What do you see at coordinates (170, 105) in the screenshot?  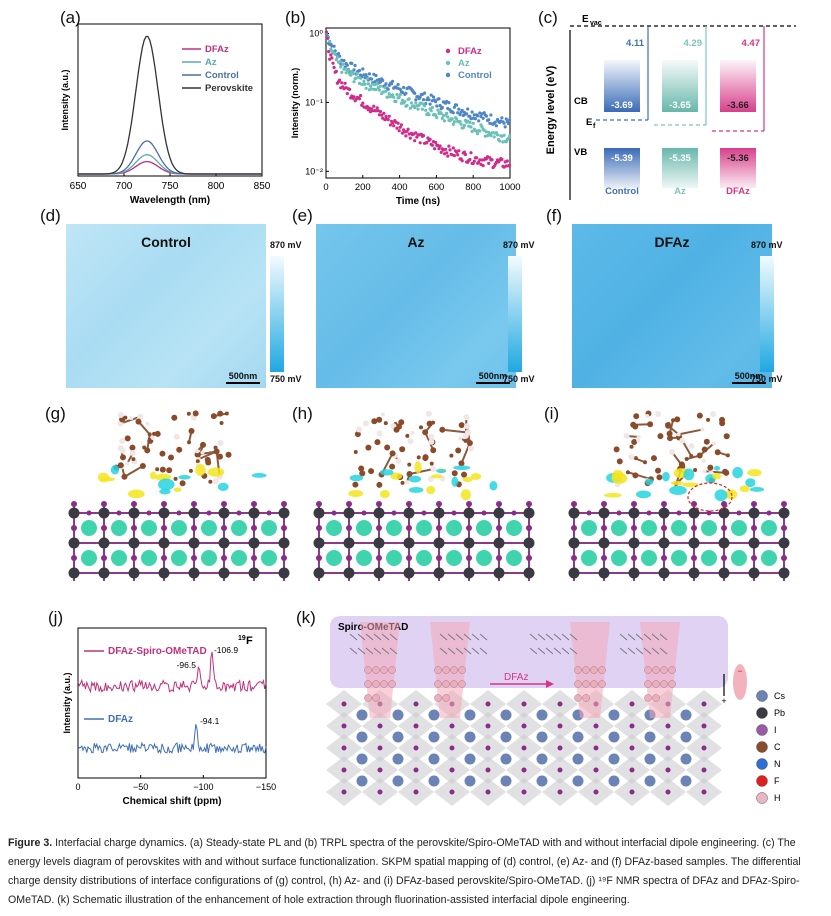 I see `series-line-perovskite` at bounding box center [170, 105].